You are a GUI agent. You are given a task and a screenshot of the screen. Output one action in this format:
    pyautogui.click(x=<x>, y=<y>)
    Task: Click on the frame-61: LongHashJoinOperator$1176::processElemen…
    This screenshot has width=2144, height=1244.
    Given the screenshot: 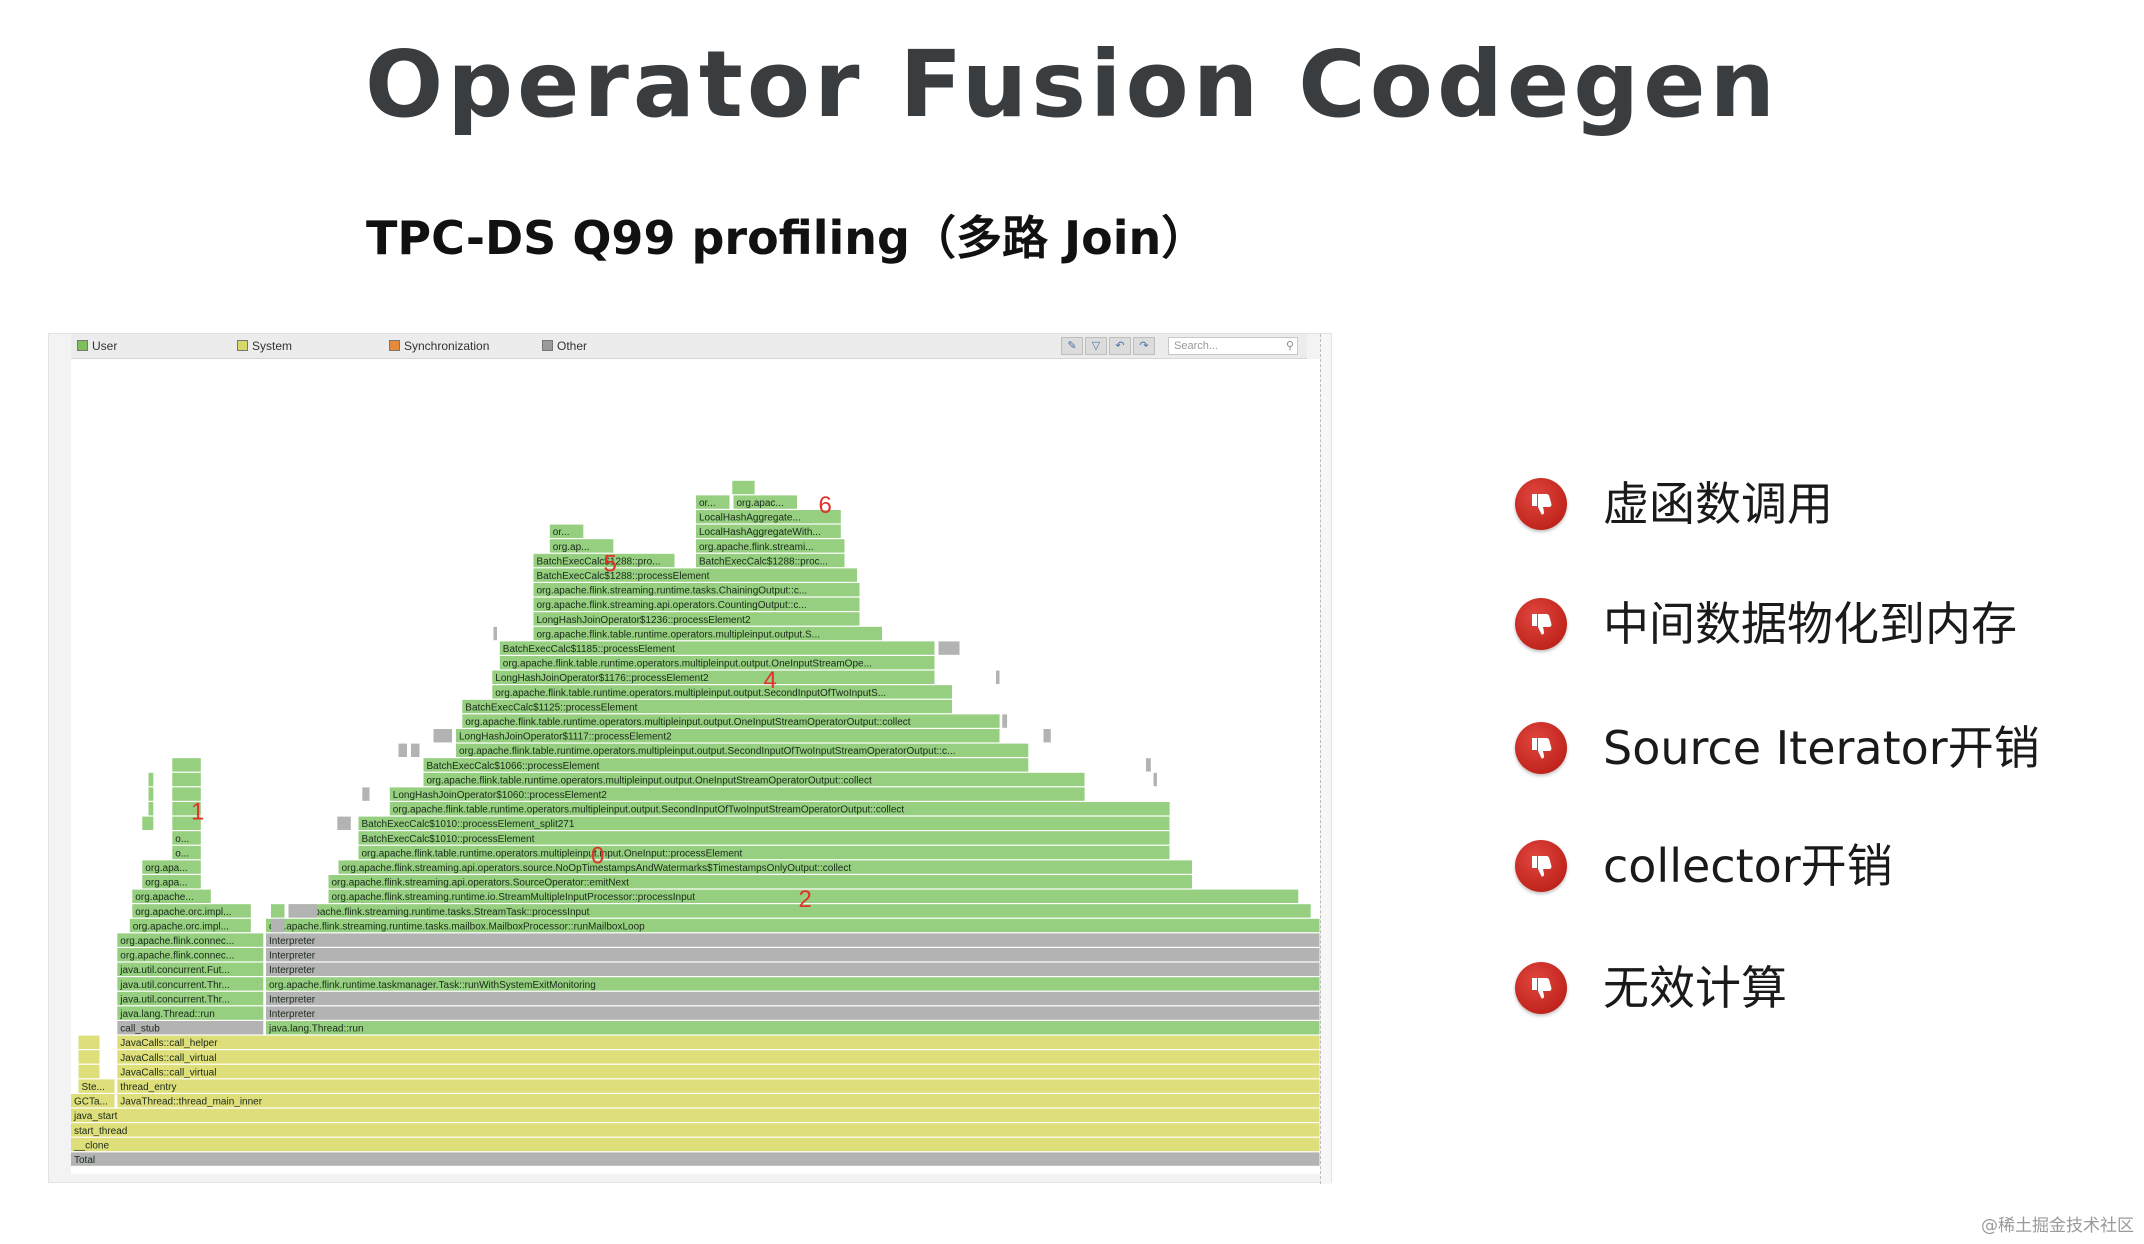 What is the action you would take?
    pyautogui.click(x=713, y=677)
    